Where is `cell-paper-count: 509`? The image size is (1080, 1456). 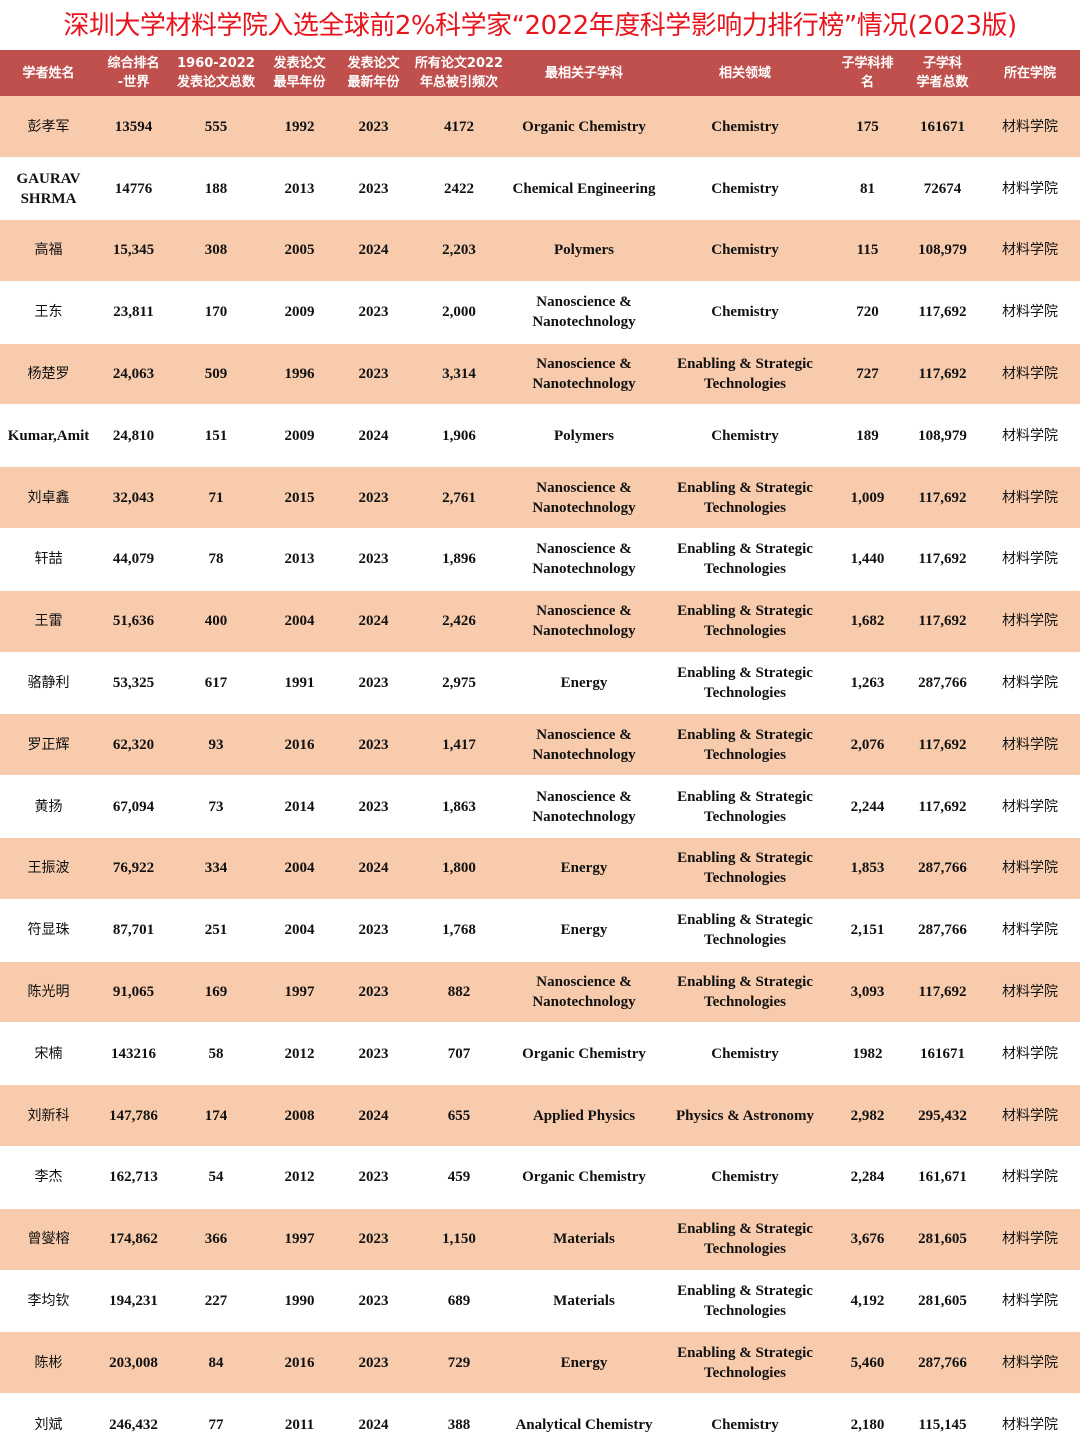
cell-paper-count: 509 is located at coordinates (216, 374).